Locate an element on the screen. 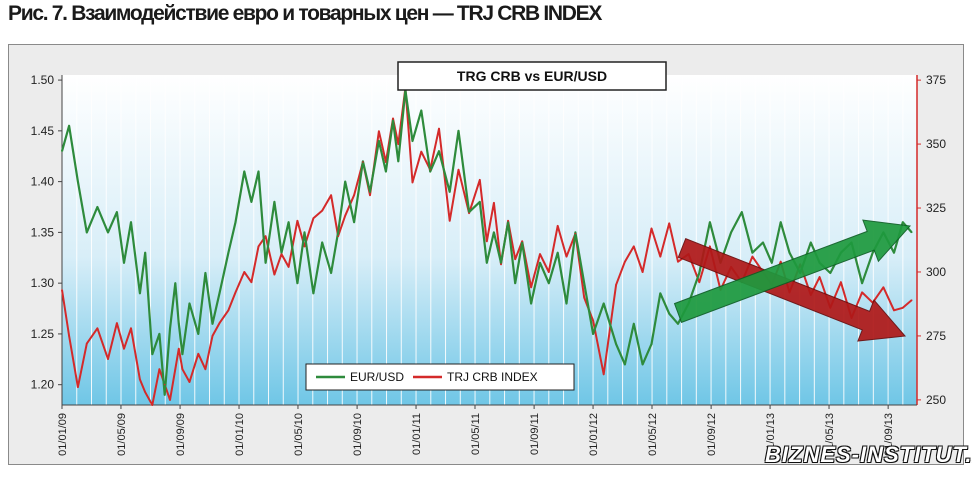  x-tick-label: 01/05/11 is located at coordinates (476, 434).